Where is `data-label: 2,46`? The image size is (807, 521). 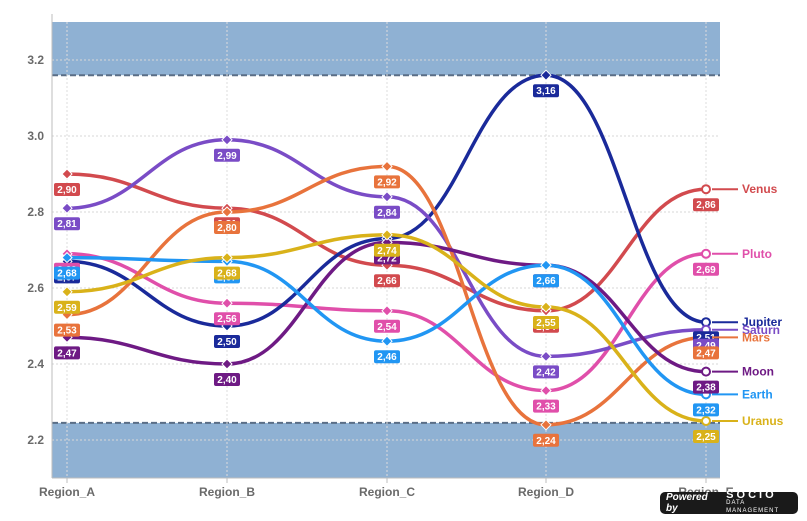
data-label: 2,46 is located at coordinates (387, 357).